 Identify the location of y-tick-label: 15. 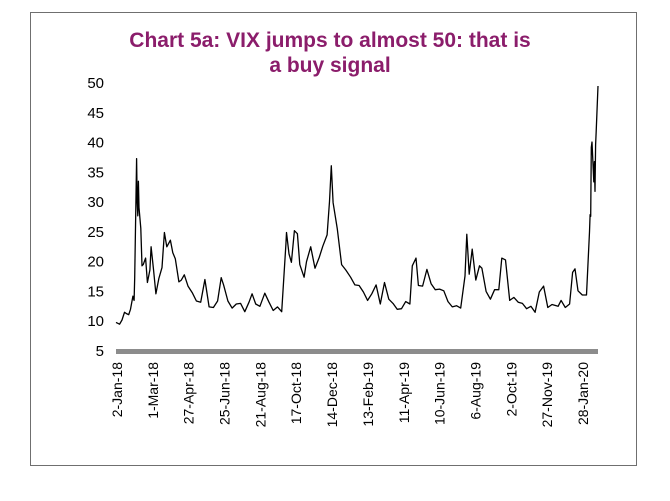
(95, 291).